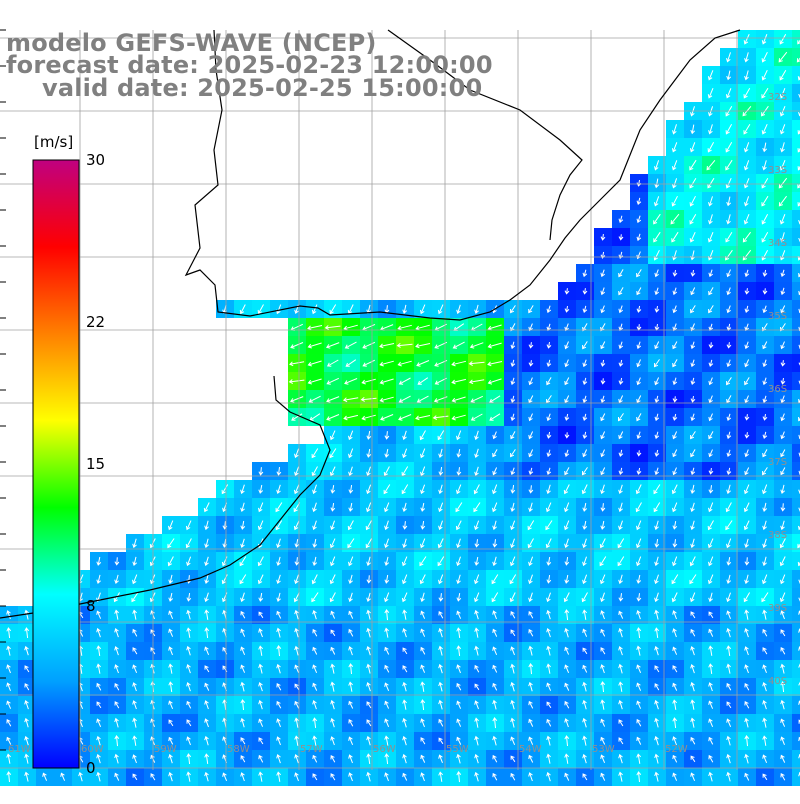  What do you see at coordinates (262, 88) in the screenshot?
I see `valid-date: valid date: 2025-02-25 15:00:00` at bounding box center [262, 88].